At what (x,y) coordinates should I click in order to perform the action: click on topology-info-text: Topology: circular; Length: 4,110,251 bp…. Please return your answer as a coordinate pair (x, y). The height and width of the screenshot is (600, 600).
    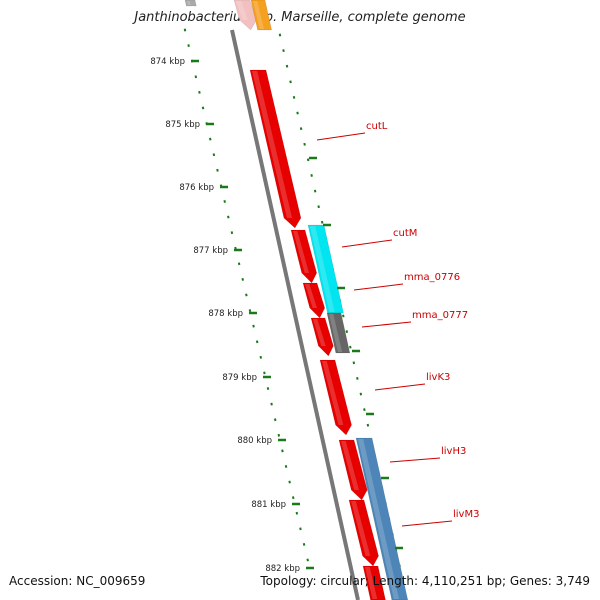
    Looking at the image, I should click on (425, 581).